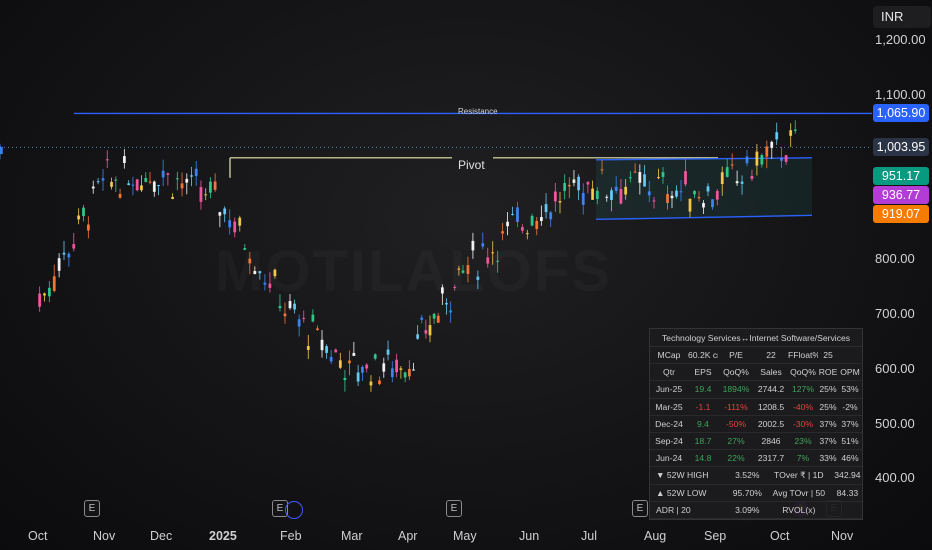 This screenshot has width=932, height=550. I want to click on currency-selector: INR, so click(902, 17).